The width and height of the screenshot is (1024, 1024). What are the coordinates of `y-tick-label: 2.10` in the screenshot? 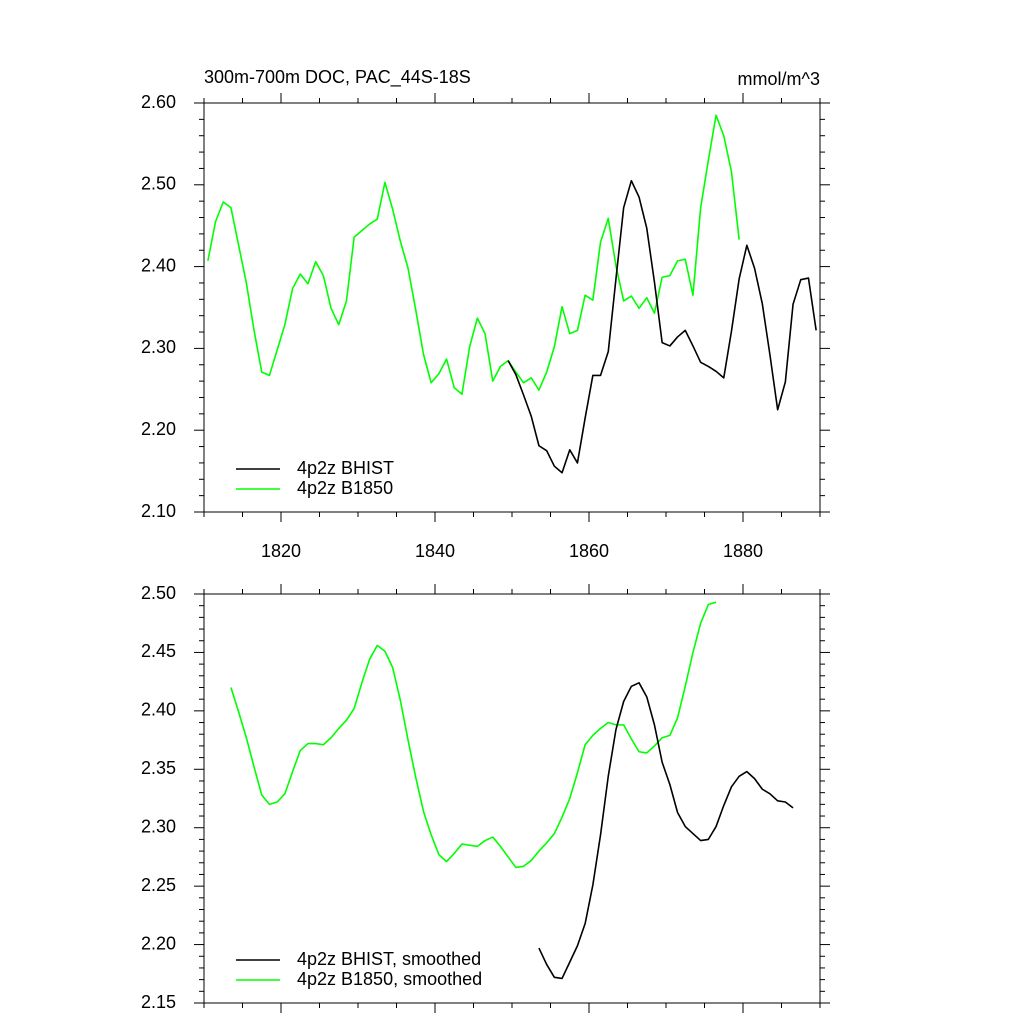 It's located at (158, 511).